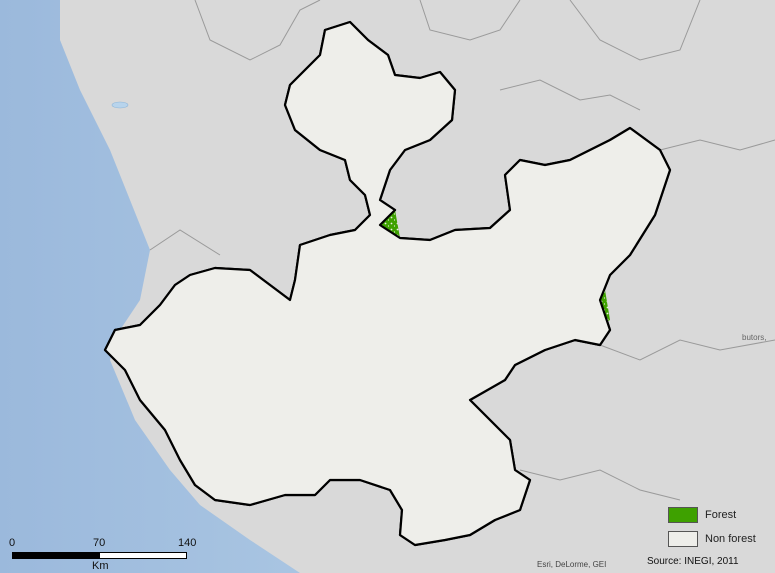 The image size is (775, 573). I want to click on forest-swatch, so click(683, 515).